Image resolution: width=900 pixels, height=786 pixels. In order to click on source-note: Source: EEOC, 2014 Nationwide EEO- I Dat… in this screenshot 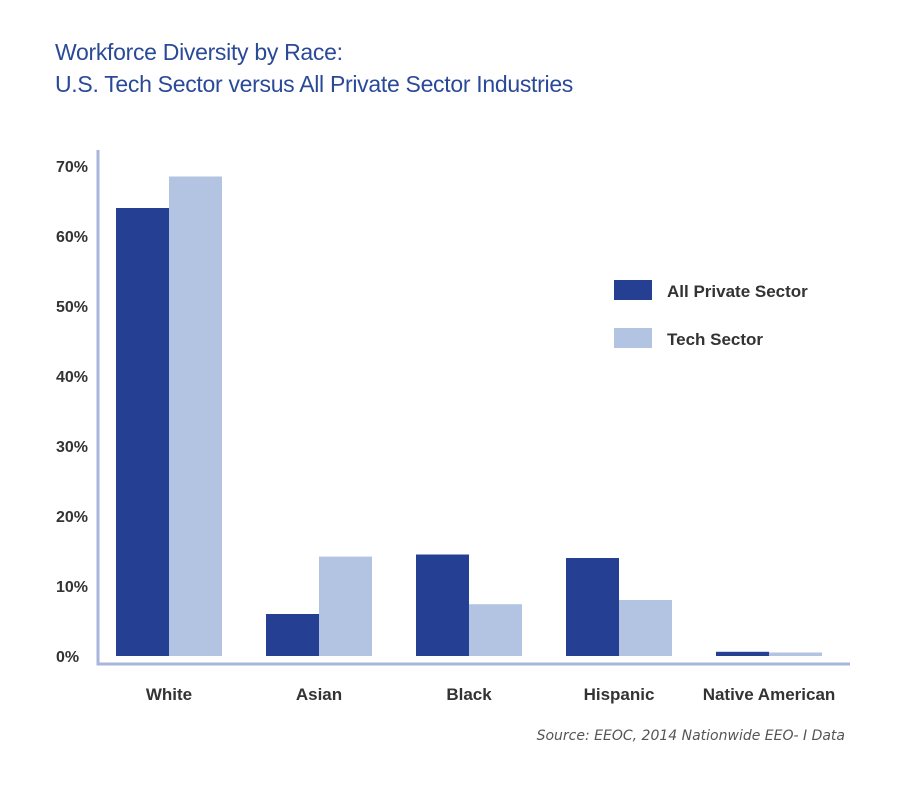, I will do `click(690, 736)`.